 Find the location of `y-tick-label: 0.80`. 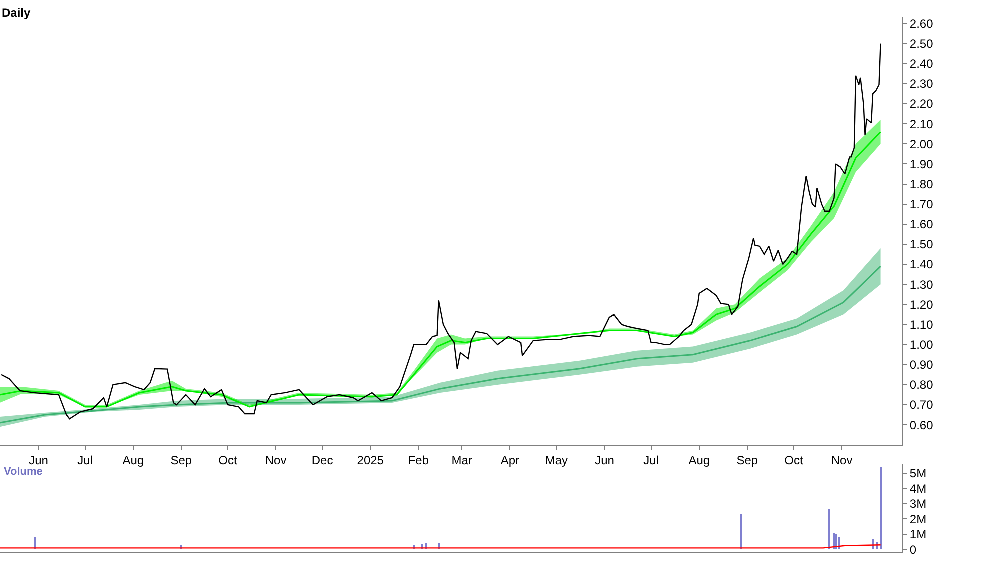

y-tick-label: 0.80 is located at coordinates (922, 385).